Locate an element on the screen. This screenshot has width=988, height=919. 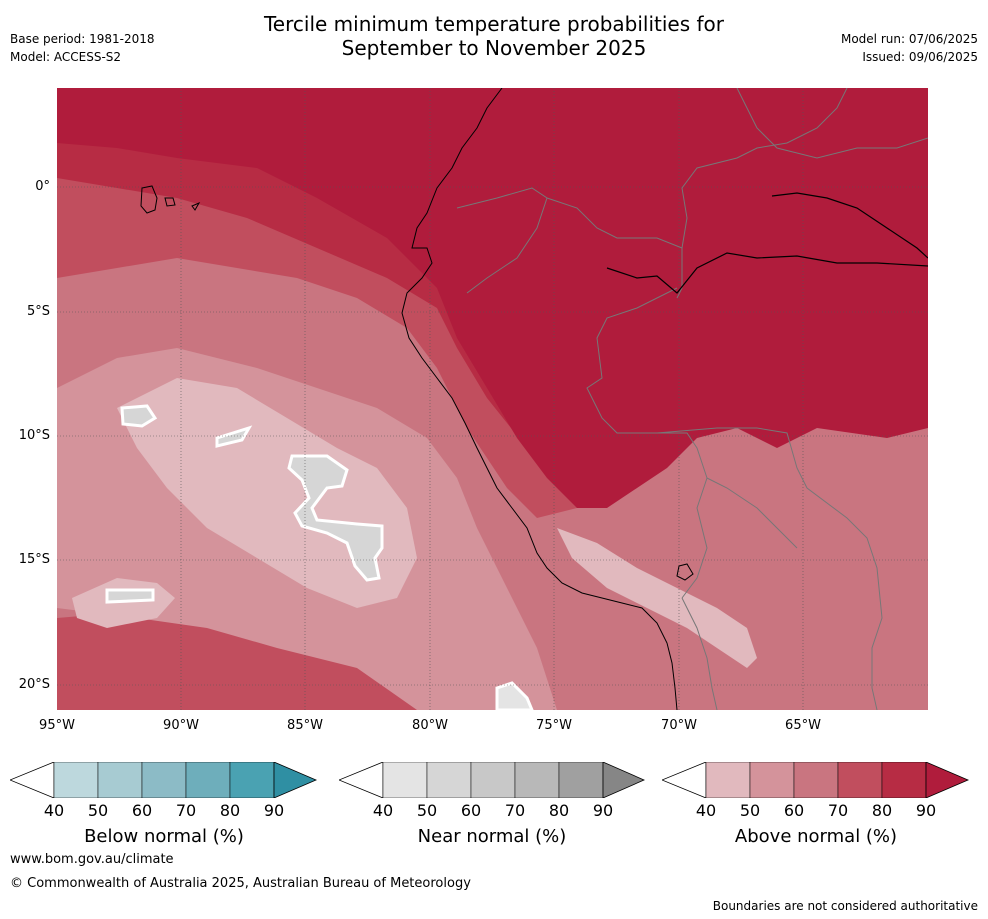
colorbar-near is located at coordinates (492, 780).